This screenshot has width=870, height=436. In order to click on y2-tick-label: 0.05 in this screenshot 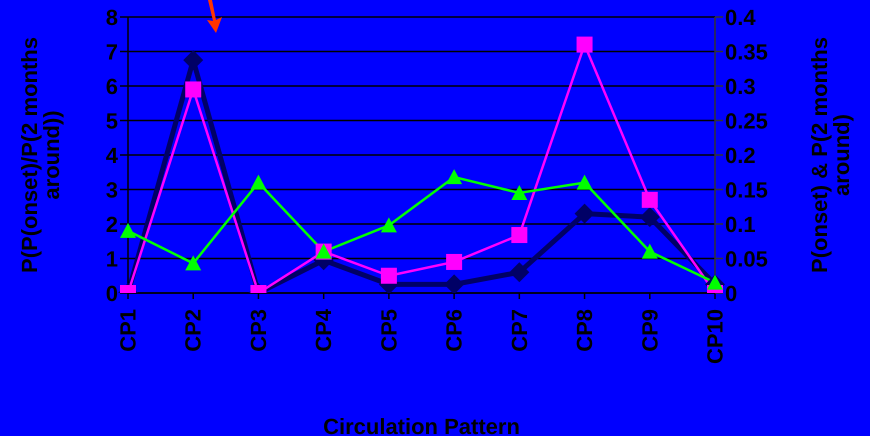, I will do `click(746, 259)`.